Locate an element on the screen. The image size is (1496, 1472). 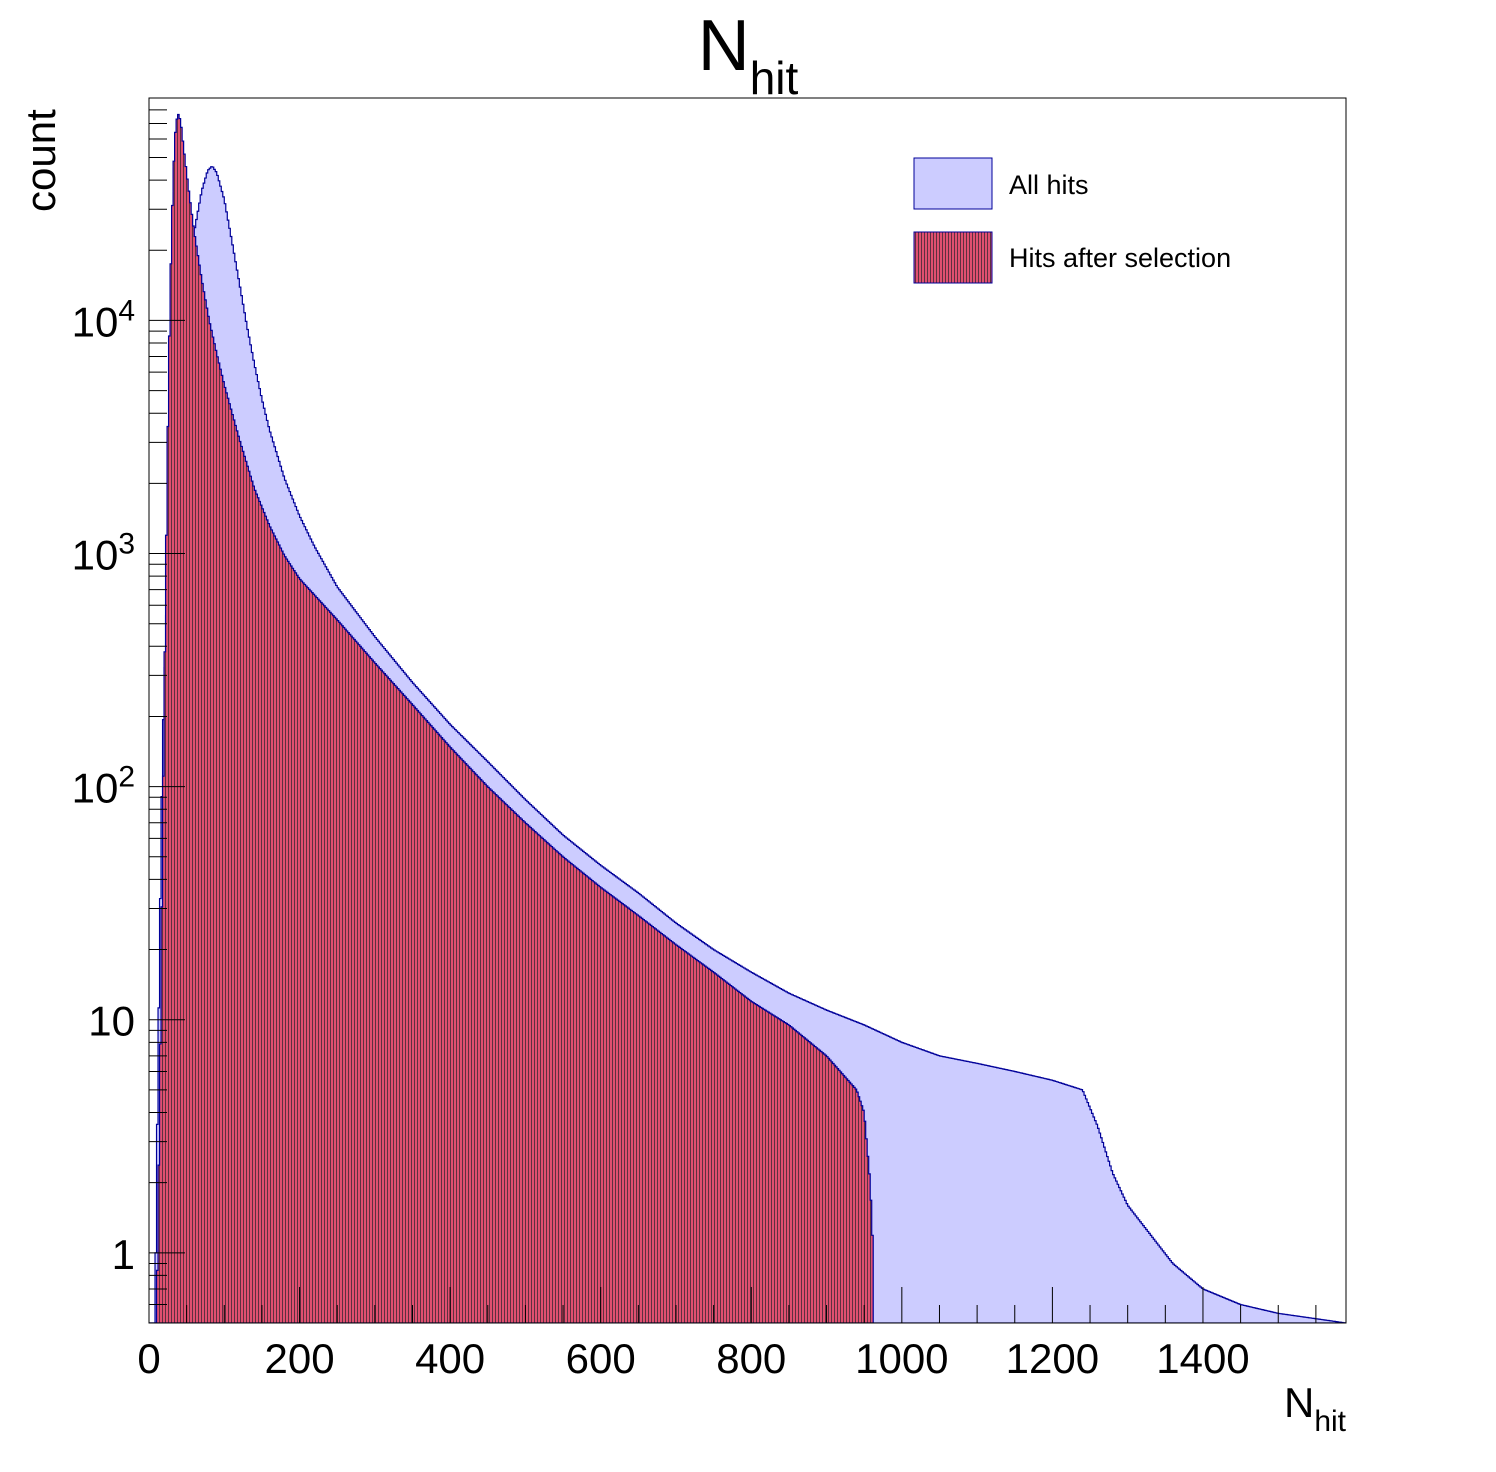
x-tick-label: 0 is located at coordinates (148, 1358).